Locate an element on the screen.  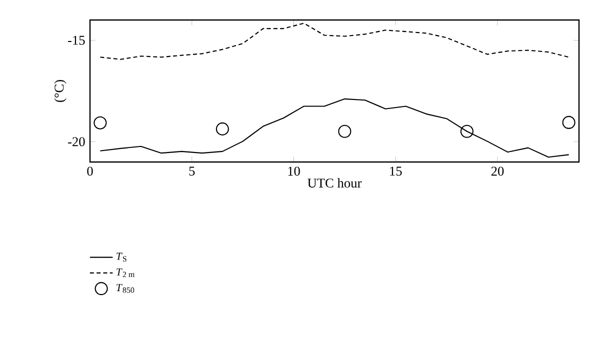
legend-label: T$_{850}$ is located at coordinates (125, 288).